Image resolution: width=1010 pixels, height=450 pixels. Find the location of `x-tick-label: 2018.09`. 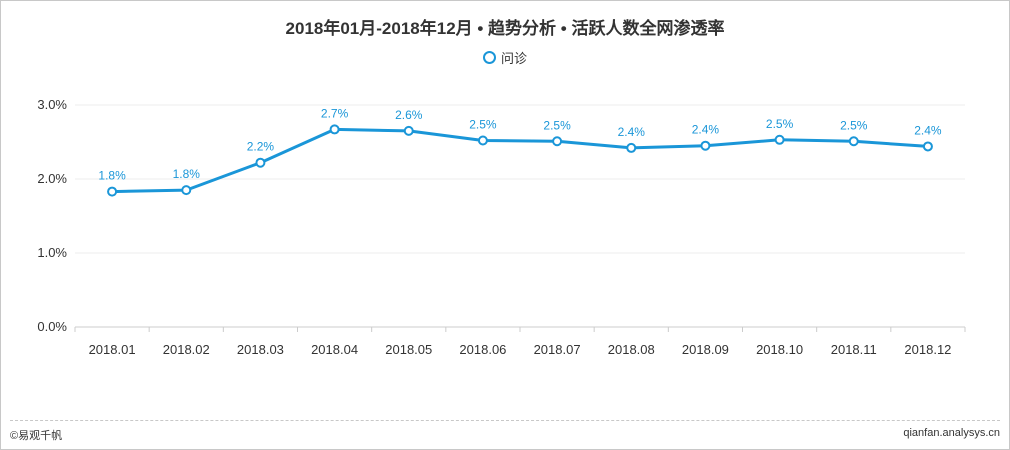

x-tick-label: 2018.09 is located at coordinates (705, 349).